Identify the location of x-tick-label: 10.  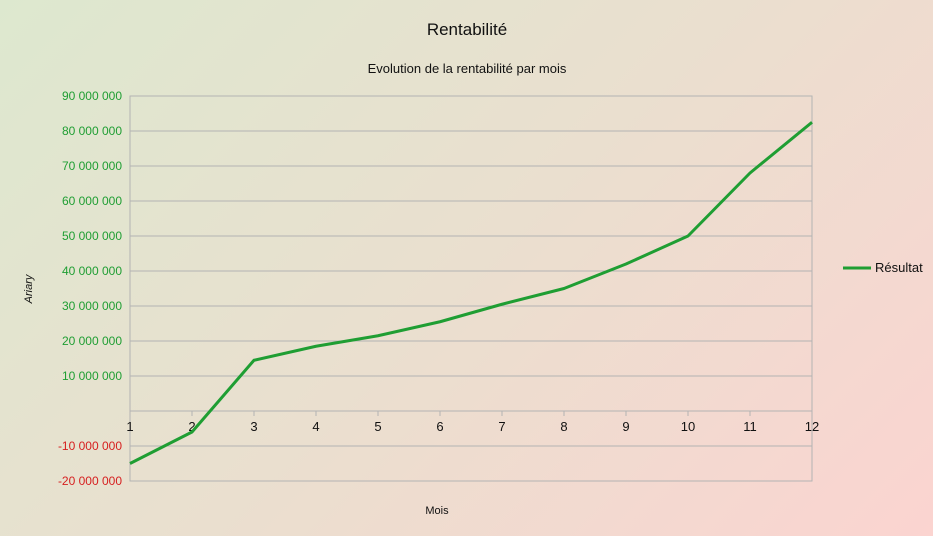
(688, 426).